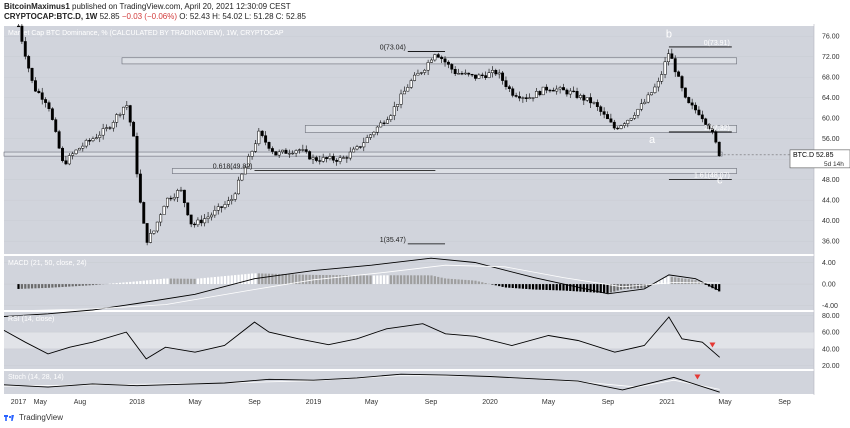 The image size is (850, 428). I want to click on tradingview-logo-icon, so click(10, 418).